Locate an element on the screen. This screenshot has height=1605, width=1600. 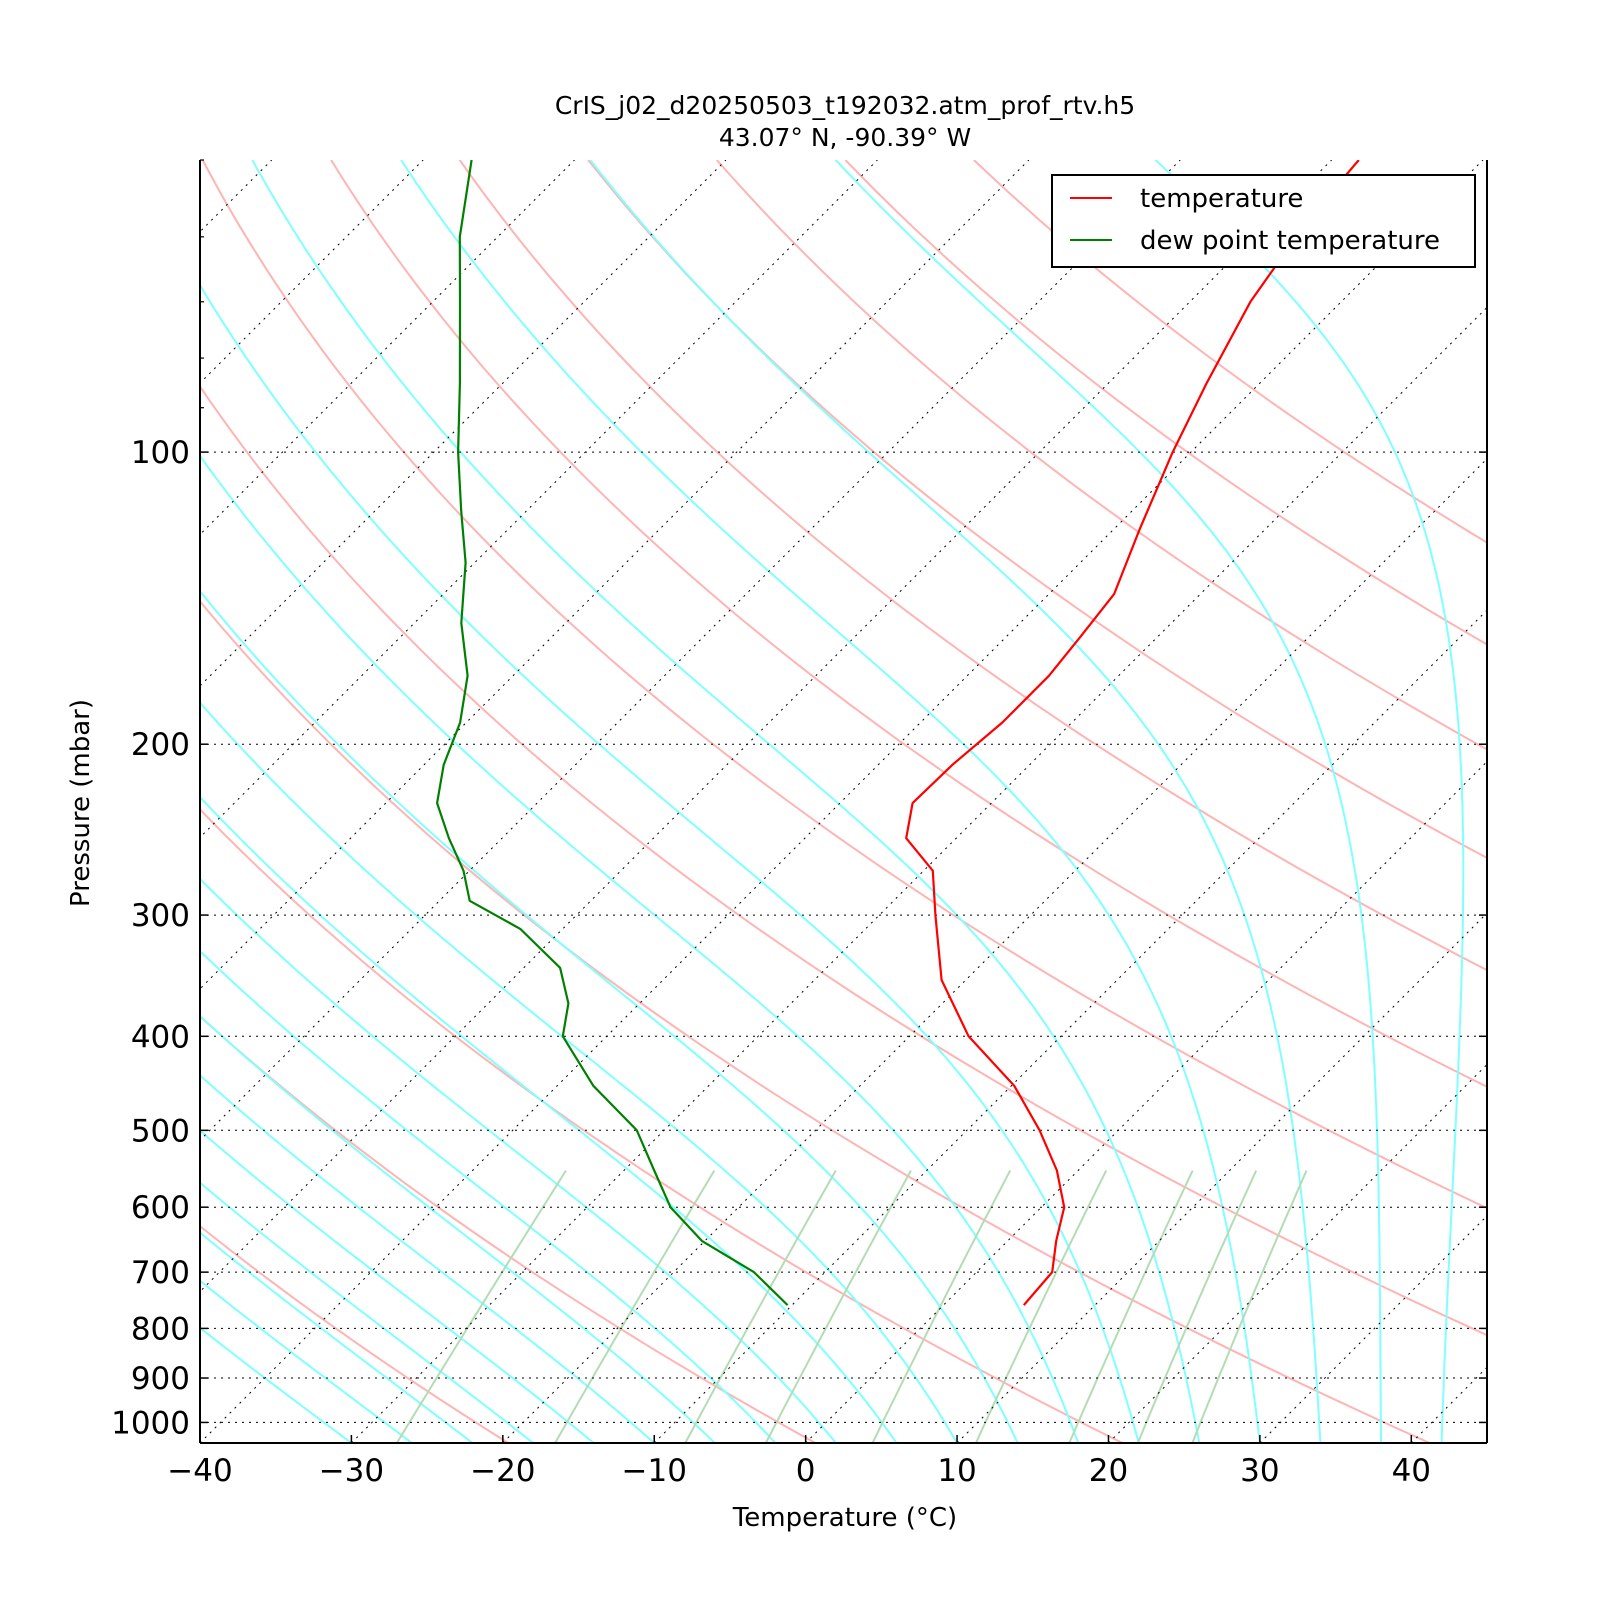
x-tick-label: 10 is located at coordinates (956, 1471).